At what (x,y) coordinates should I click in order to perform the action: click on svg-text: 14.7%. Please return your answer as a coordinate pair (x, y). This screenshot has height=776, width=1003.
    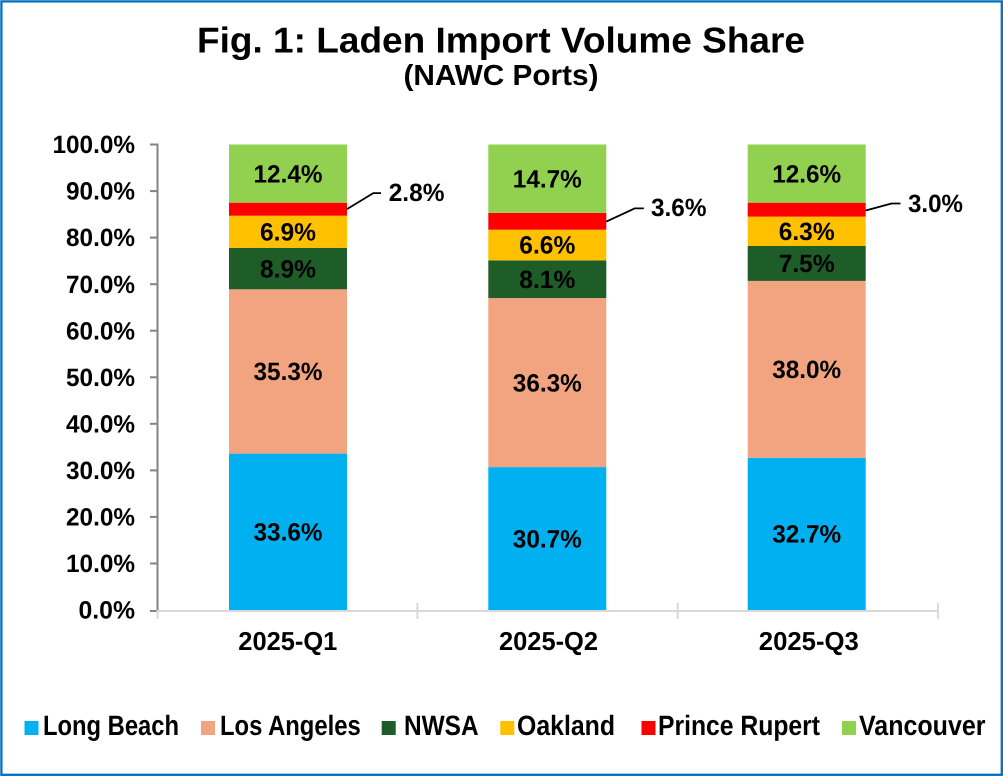
    Looking at the image, I should click on (547, 179).